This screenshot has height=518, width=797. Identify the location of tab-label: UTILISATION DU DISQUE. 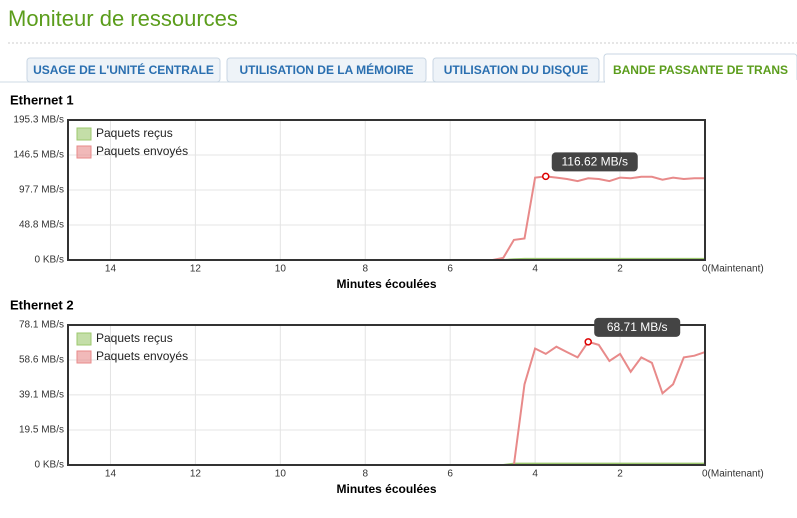
(516, 70).